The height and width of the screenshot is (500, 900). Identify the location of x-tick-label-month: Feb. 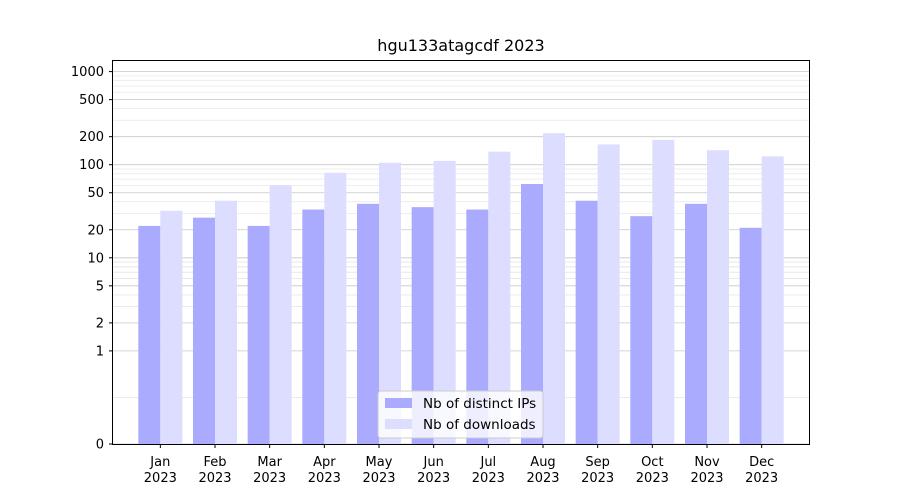
(214, 462).